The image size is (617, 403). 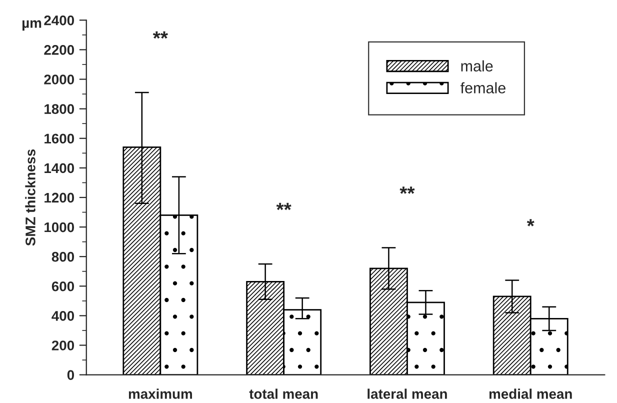 I want to click on text: µm, so click(x=32, y=25).